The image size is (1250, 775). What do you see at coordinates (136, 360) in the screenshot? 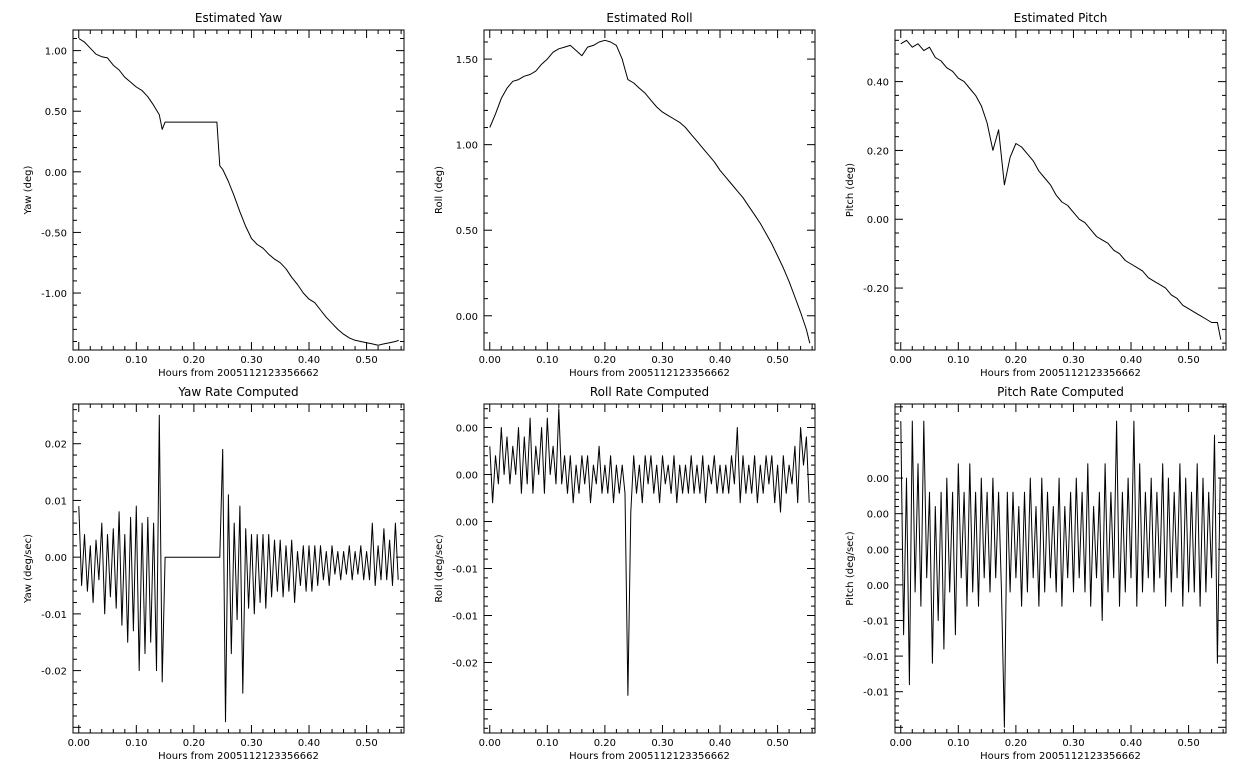
I see `yaw-x-tick-label: 0.10` at bounding box center [136, 360].